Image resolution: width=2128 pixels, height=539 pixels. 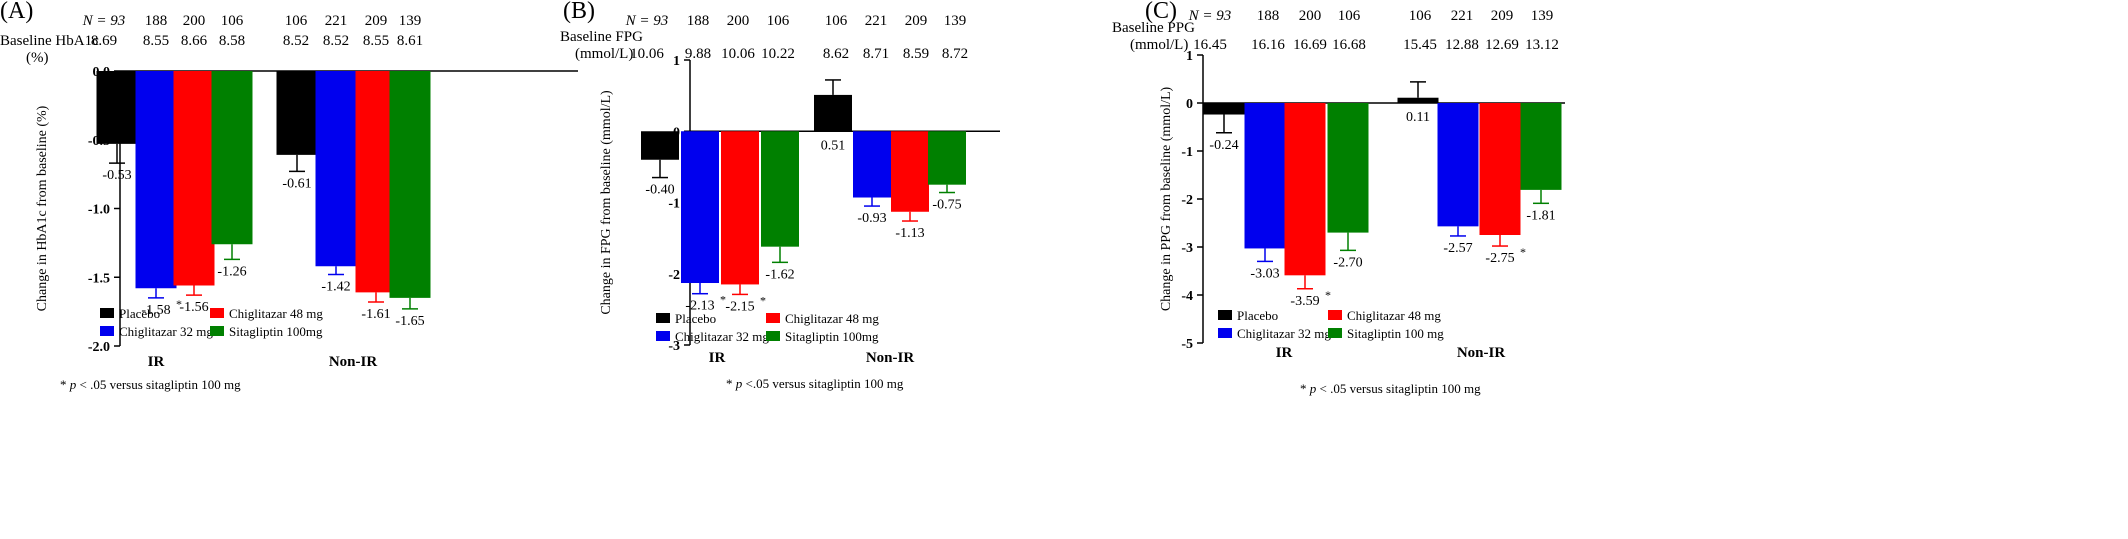 What do you see at coordinates (217, 331) in the screenshot?
I see `legend-swatch-sitagliptin` at bounding box center [217, 331].